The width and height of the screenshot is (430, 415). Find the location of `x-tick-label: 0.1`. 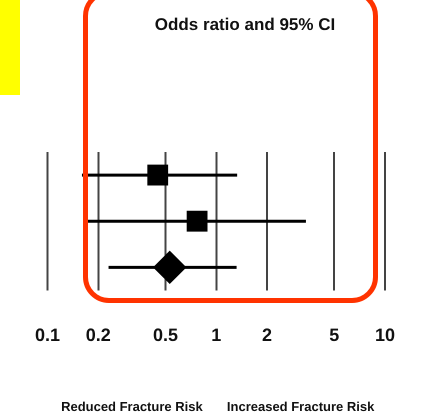

x-tick-label: 0.1 is located at coordinates (47, 335).